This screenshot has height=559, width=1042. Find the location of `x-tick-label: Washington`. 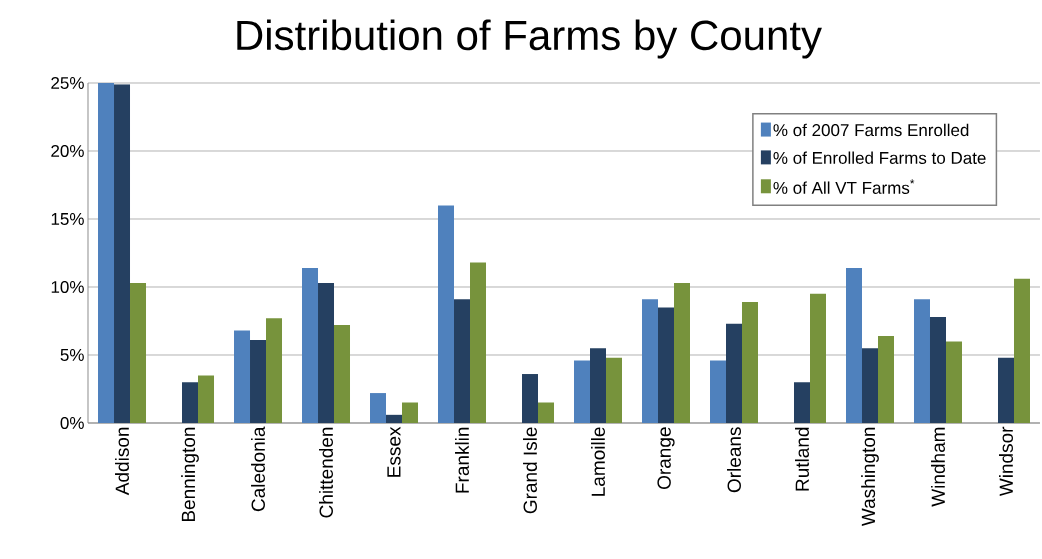

x-tick-label: Washington is located at coordinates (870, 477).